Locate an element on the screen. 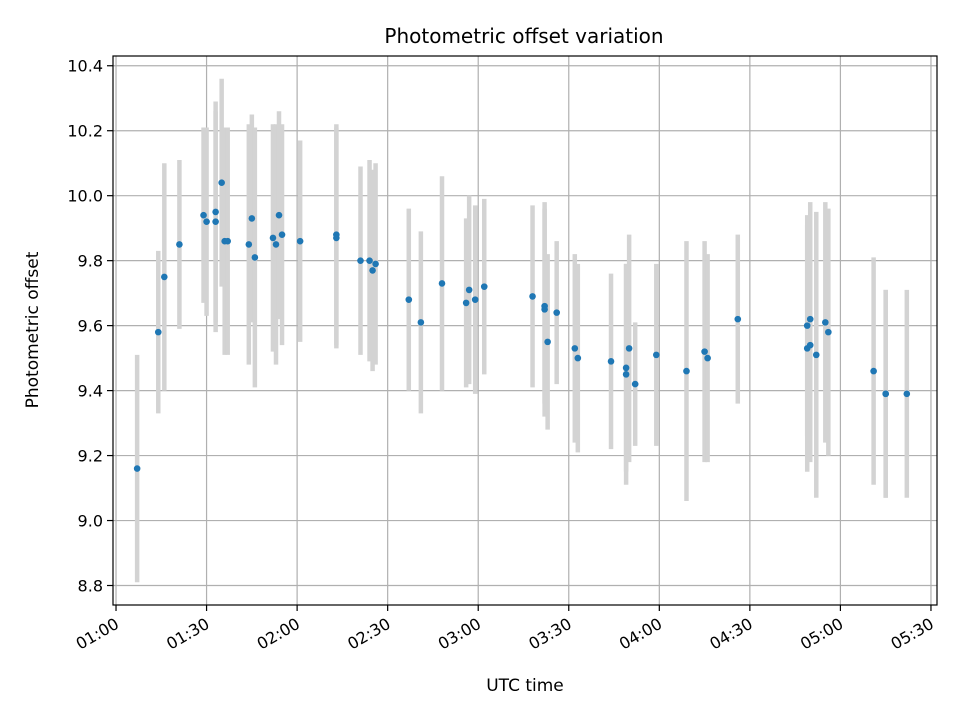  chart-title: Photometric offset variation is located at coordinates (523, 36).